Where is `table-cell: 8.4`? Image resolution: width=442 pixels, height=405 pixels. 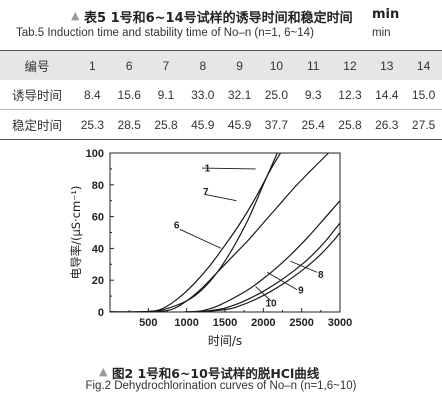
table-cell: 8.4 is located at coordinates (92, 95).